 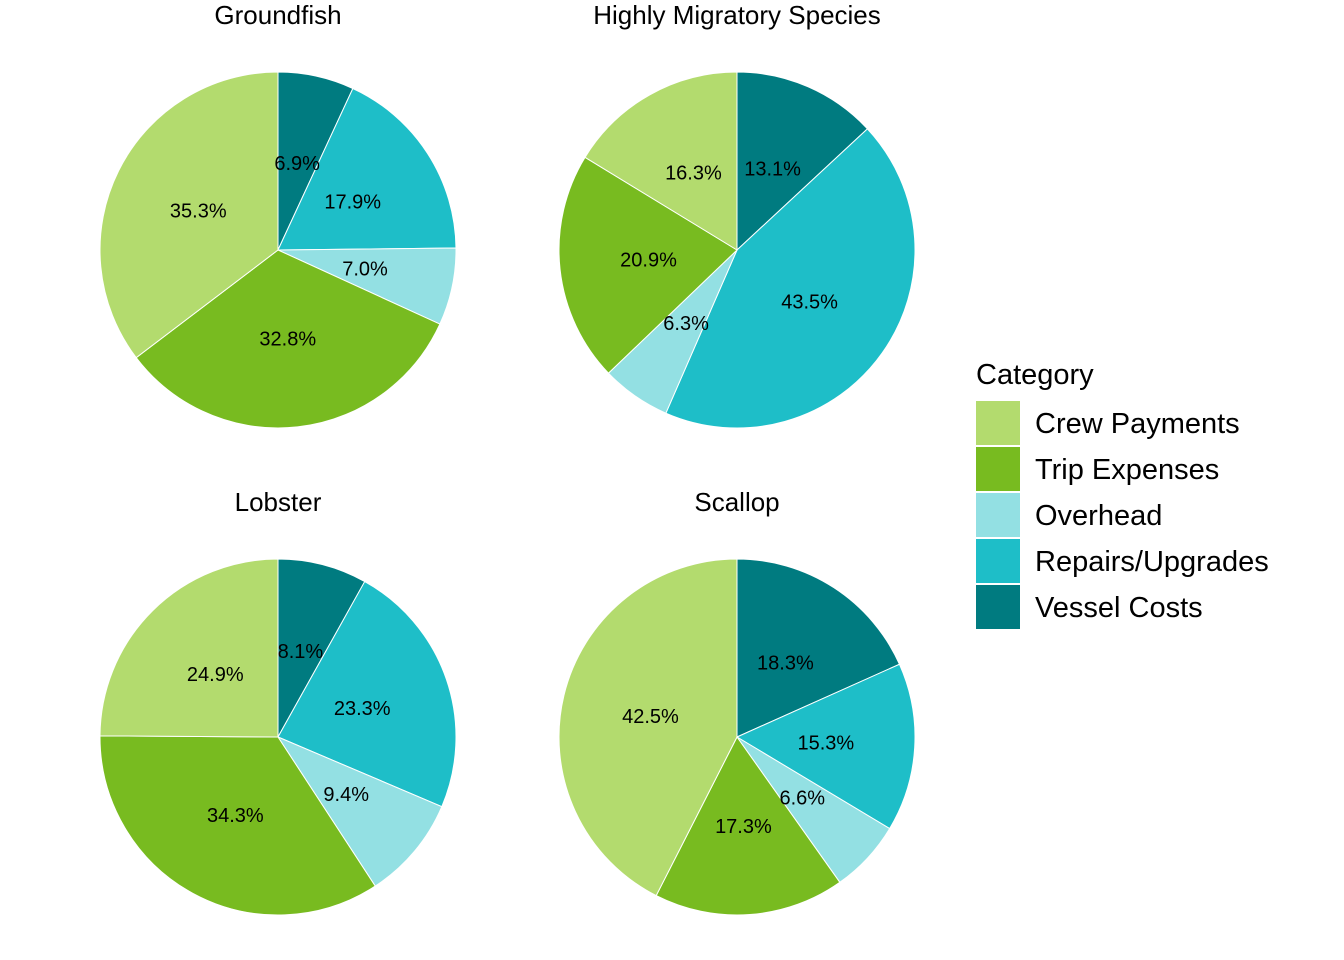 What do you see at coordinates (346, 795) in the screenshot?
I see `slice-data-label: 9.4%` at bounding box center [346, 795].